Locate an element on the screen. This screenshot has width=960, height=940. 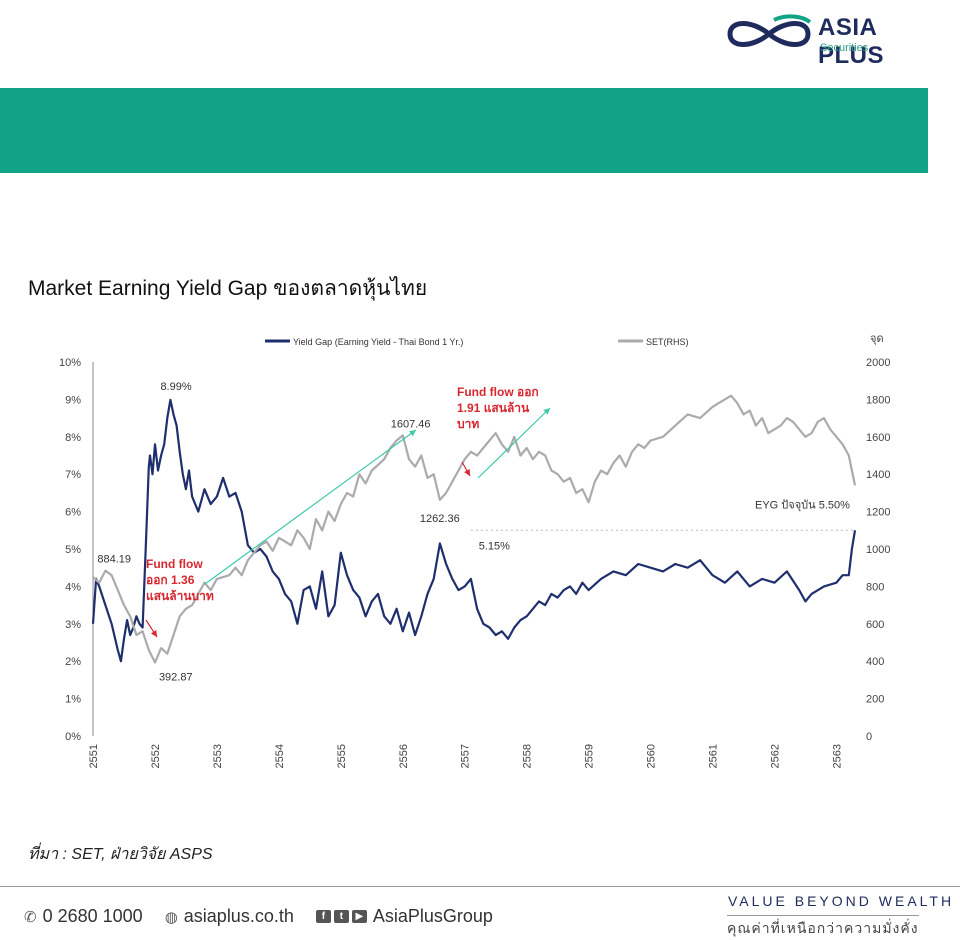
header-banner is located at coordinates (464, 130).